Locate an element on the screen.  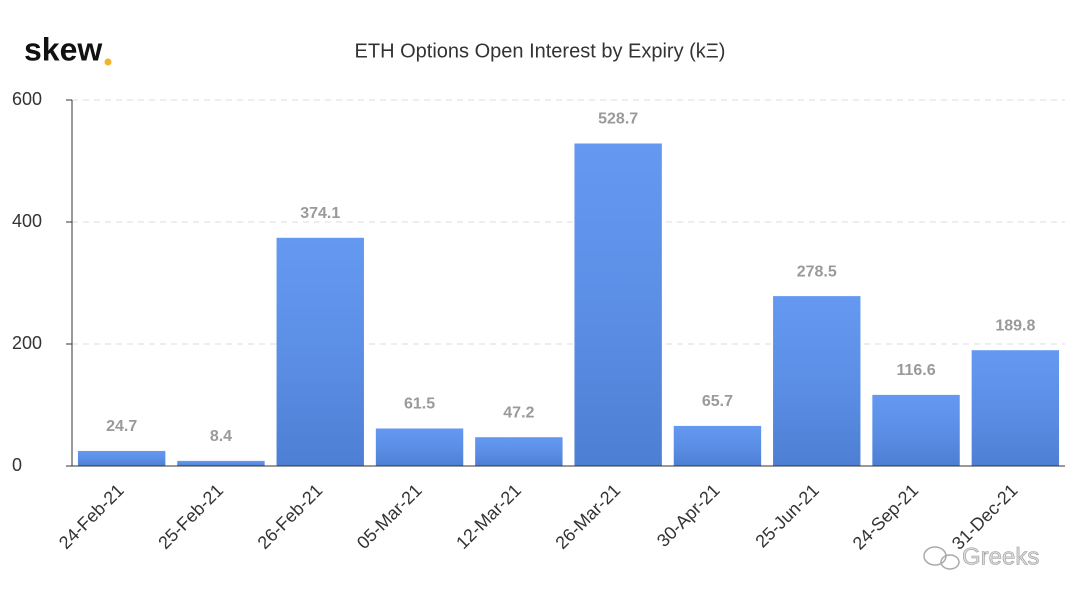
x-tick-label: 24-Sep-21 is located at coordinates (886, 517).